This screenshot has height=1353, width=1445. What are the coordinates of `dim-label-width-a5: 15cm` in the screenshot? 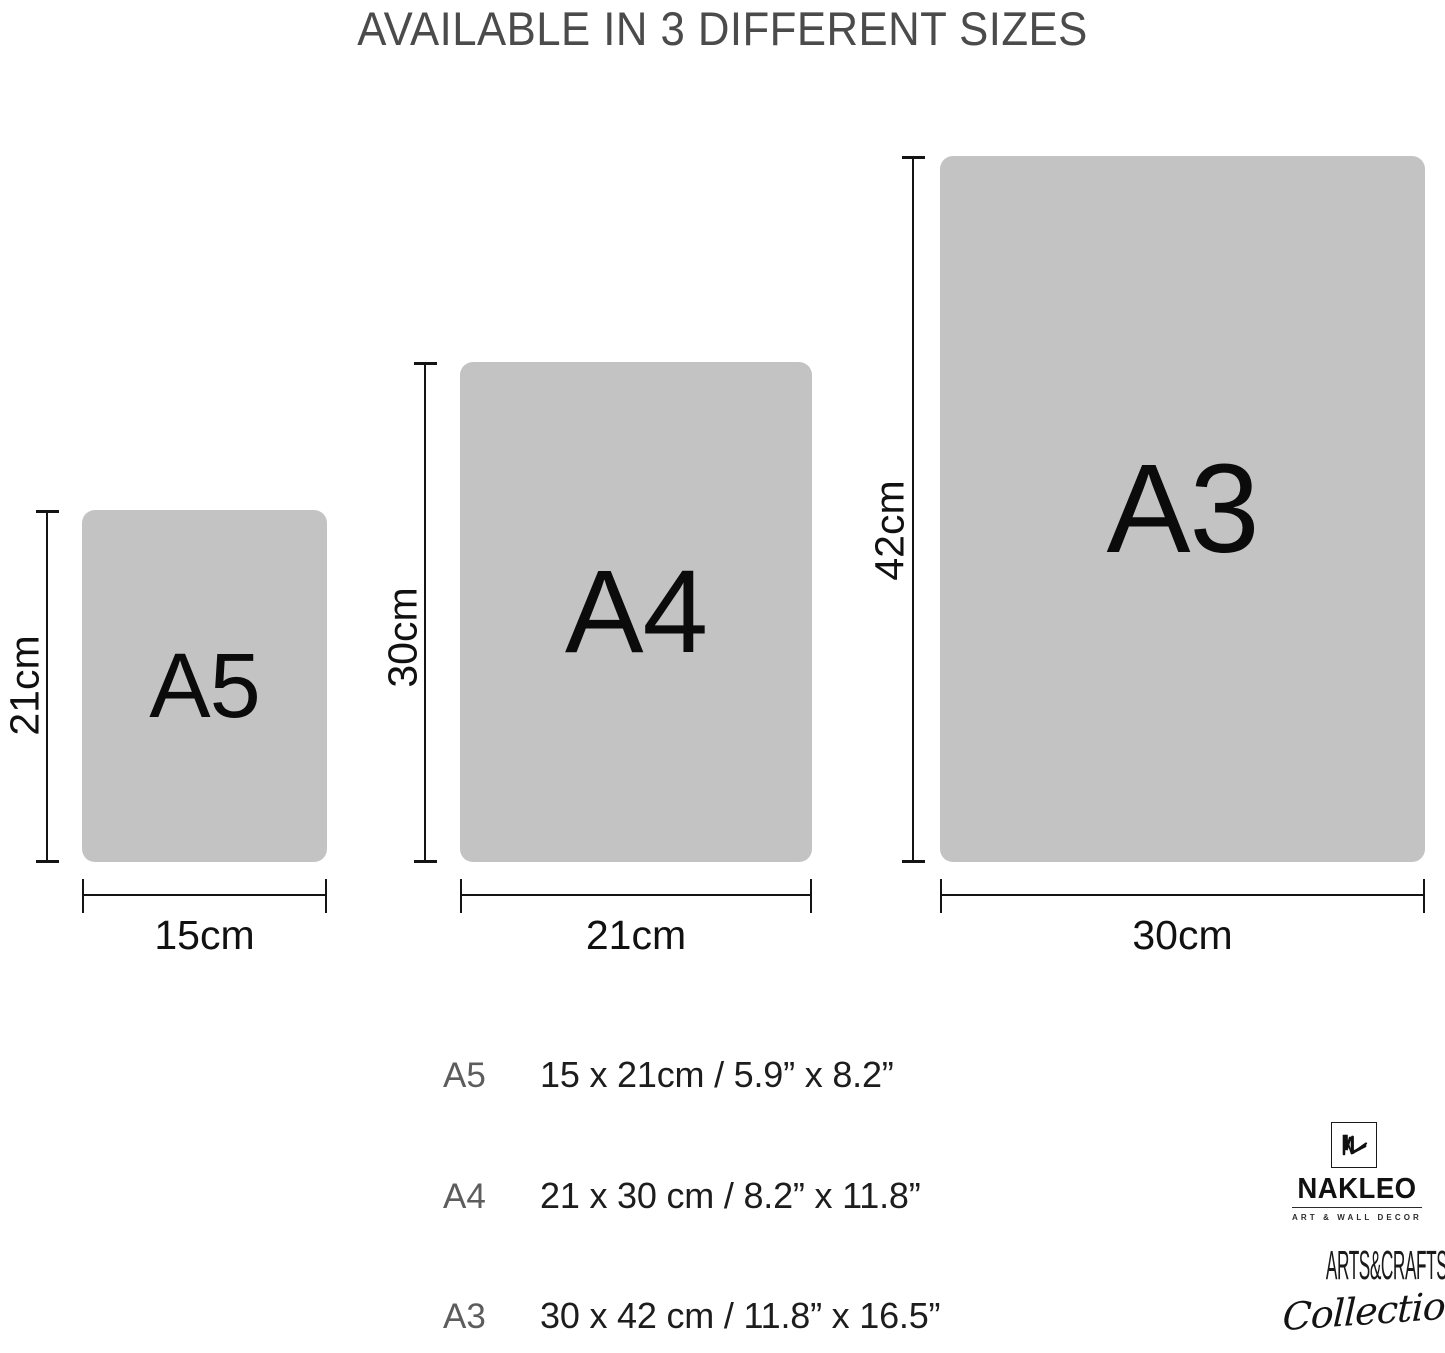 It's located at (204, 935).